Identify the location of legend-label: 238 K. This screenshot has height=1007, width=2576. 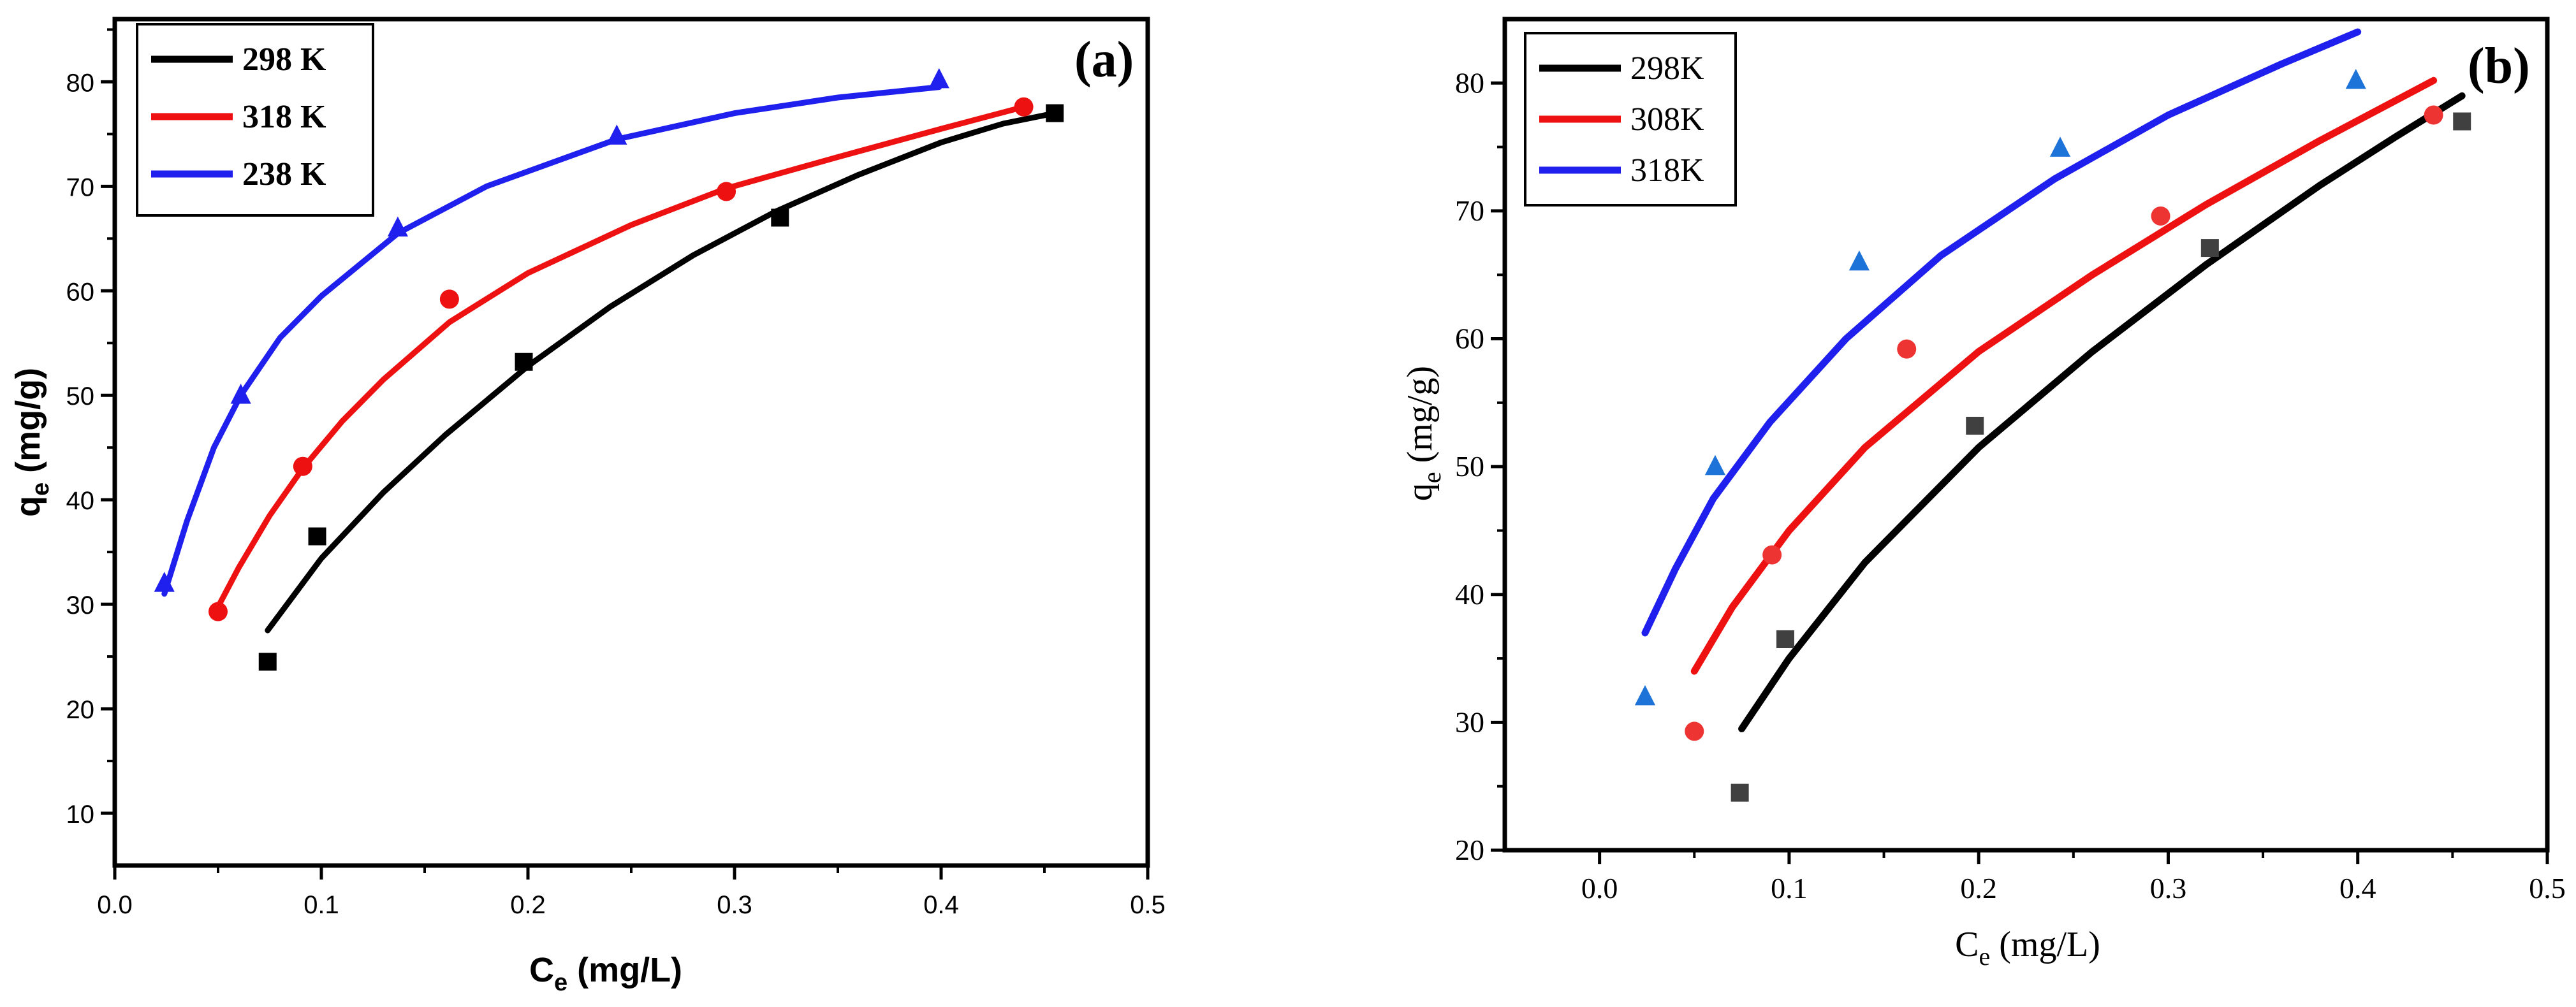
(284, 174).